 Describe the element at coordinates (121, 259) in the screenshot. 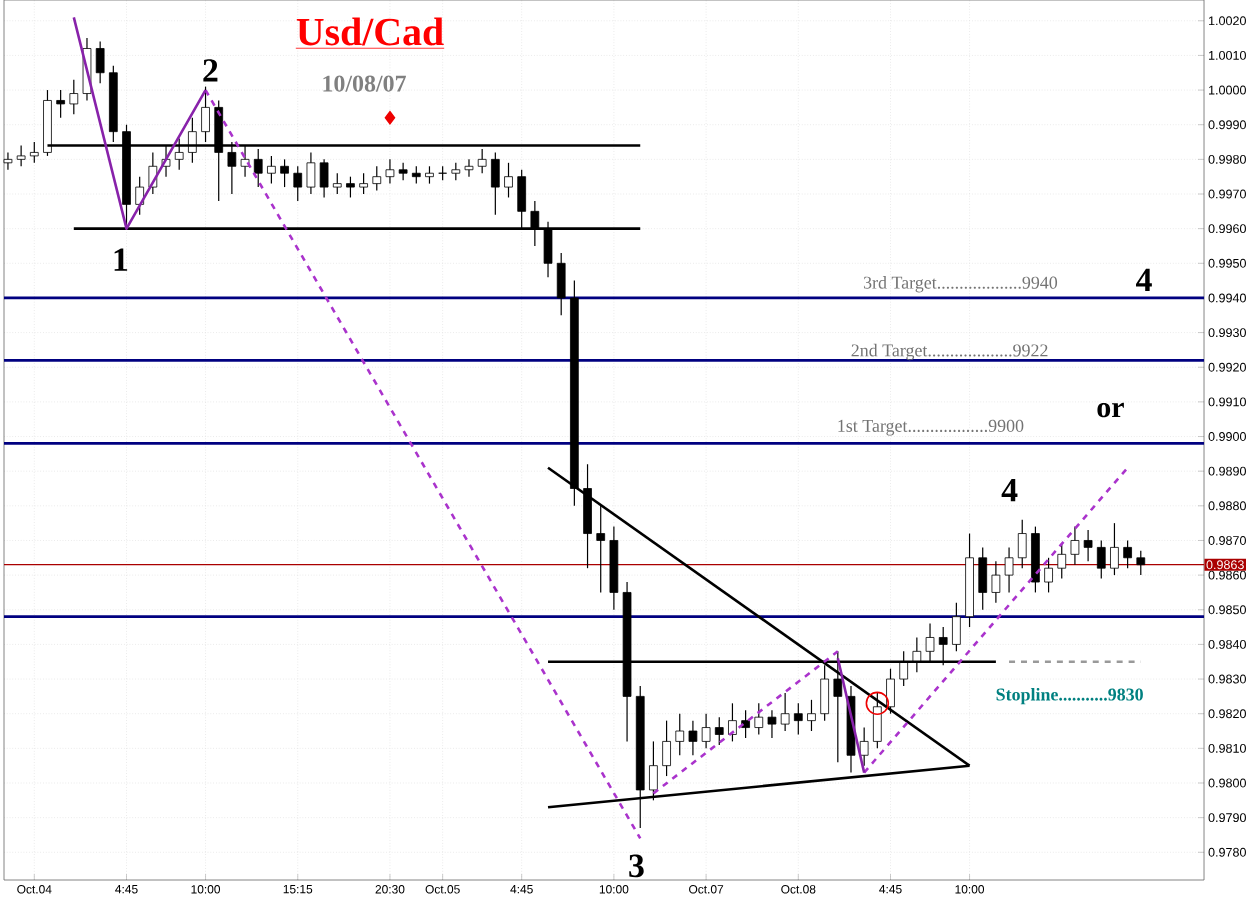

I see `annotation: 1` at that location.